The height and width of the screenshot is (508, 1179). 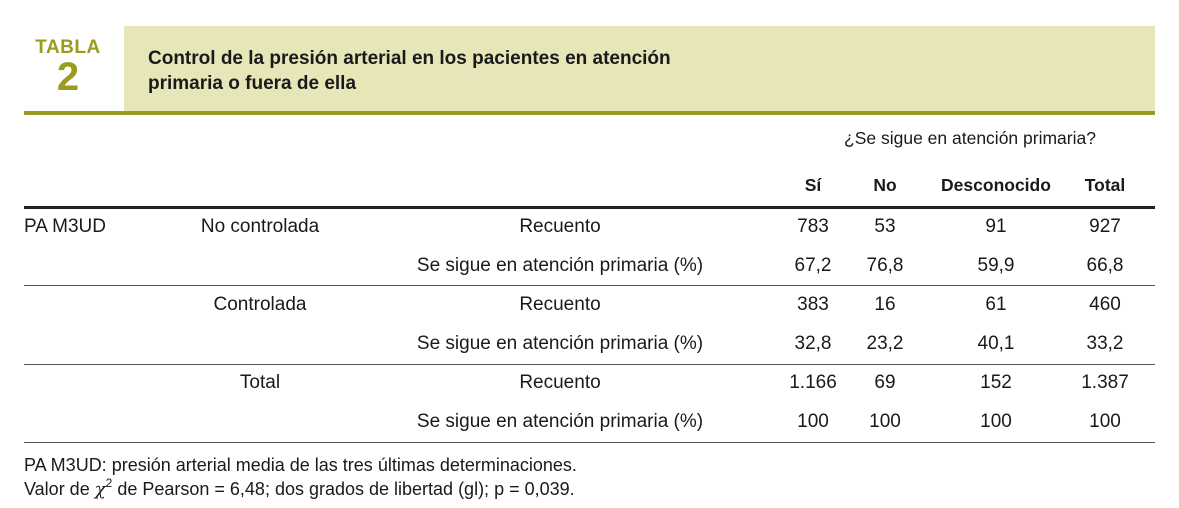 I want to click on cell-value-no: 53, so click(x=885, y=226).